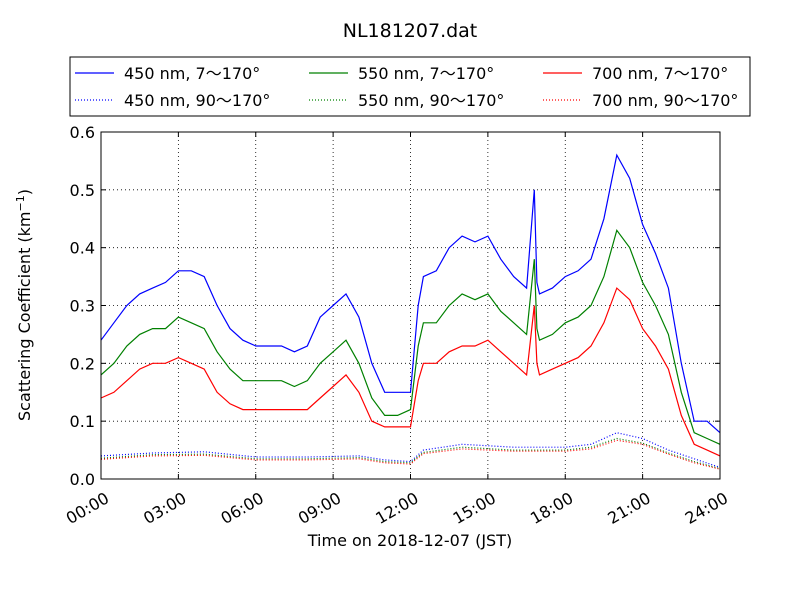 This screenshot has width=800, height=600. Describe the element at coordinates (706, 508) in the screenshot. I see `x-tick-label: 24:00` at that location.